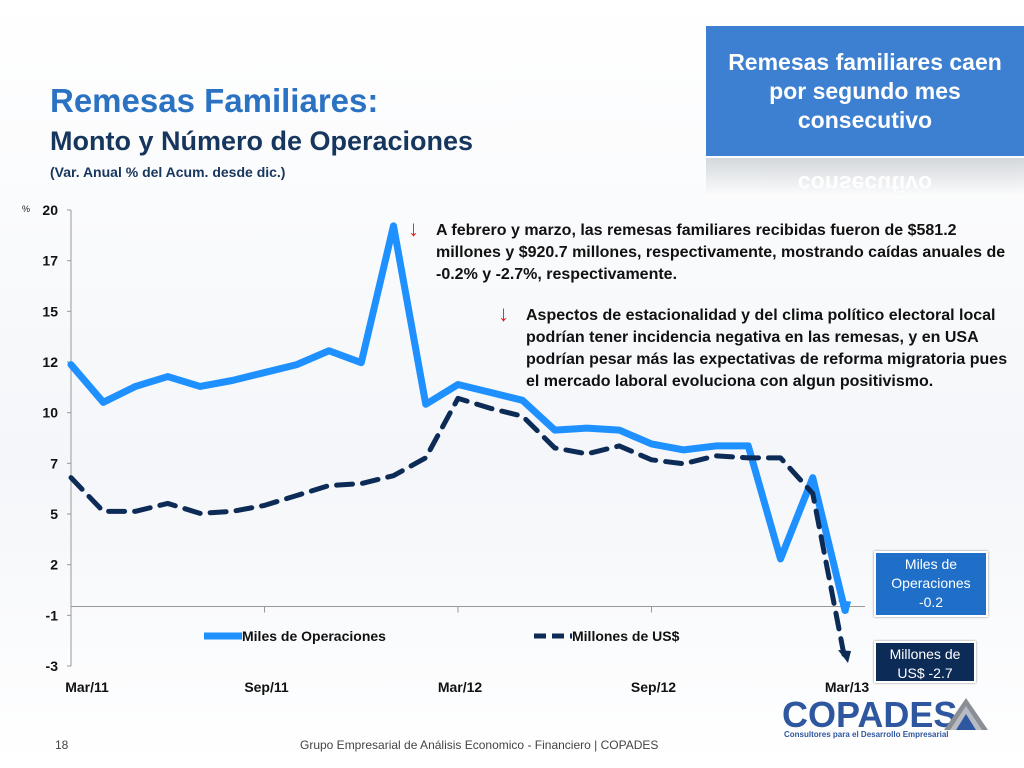 This screenshot has height=768, width=1024. I want to click on logo-mark-icon, so click(966, 714).